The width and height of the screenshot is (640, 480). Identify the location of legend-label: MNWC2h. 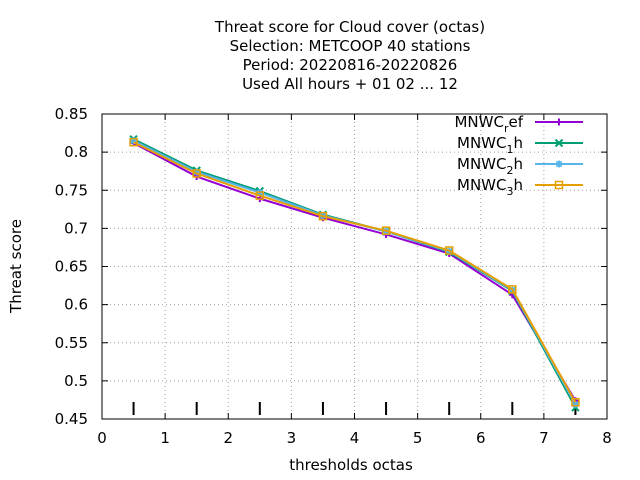
(490, 166).